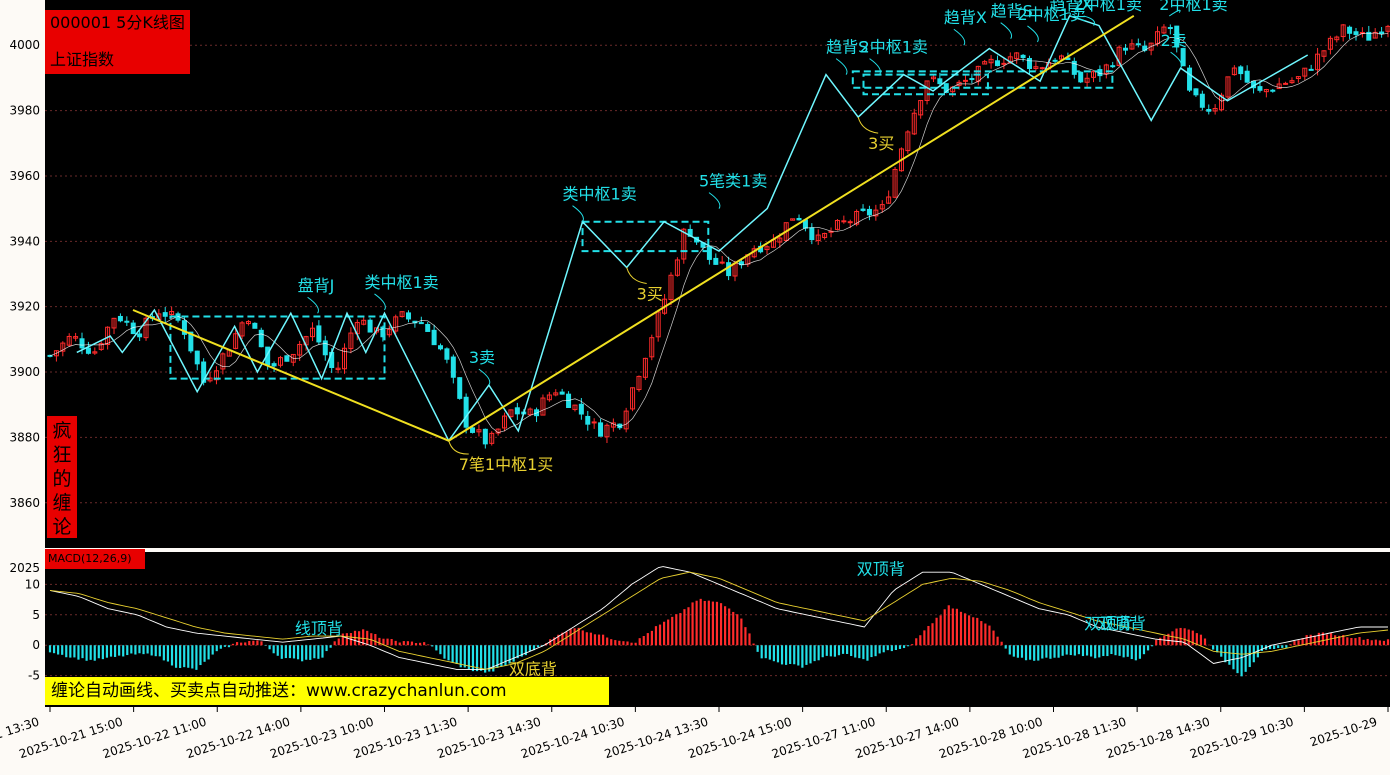  I want to click on pivot-box, so click(925, 84).